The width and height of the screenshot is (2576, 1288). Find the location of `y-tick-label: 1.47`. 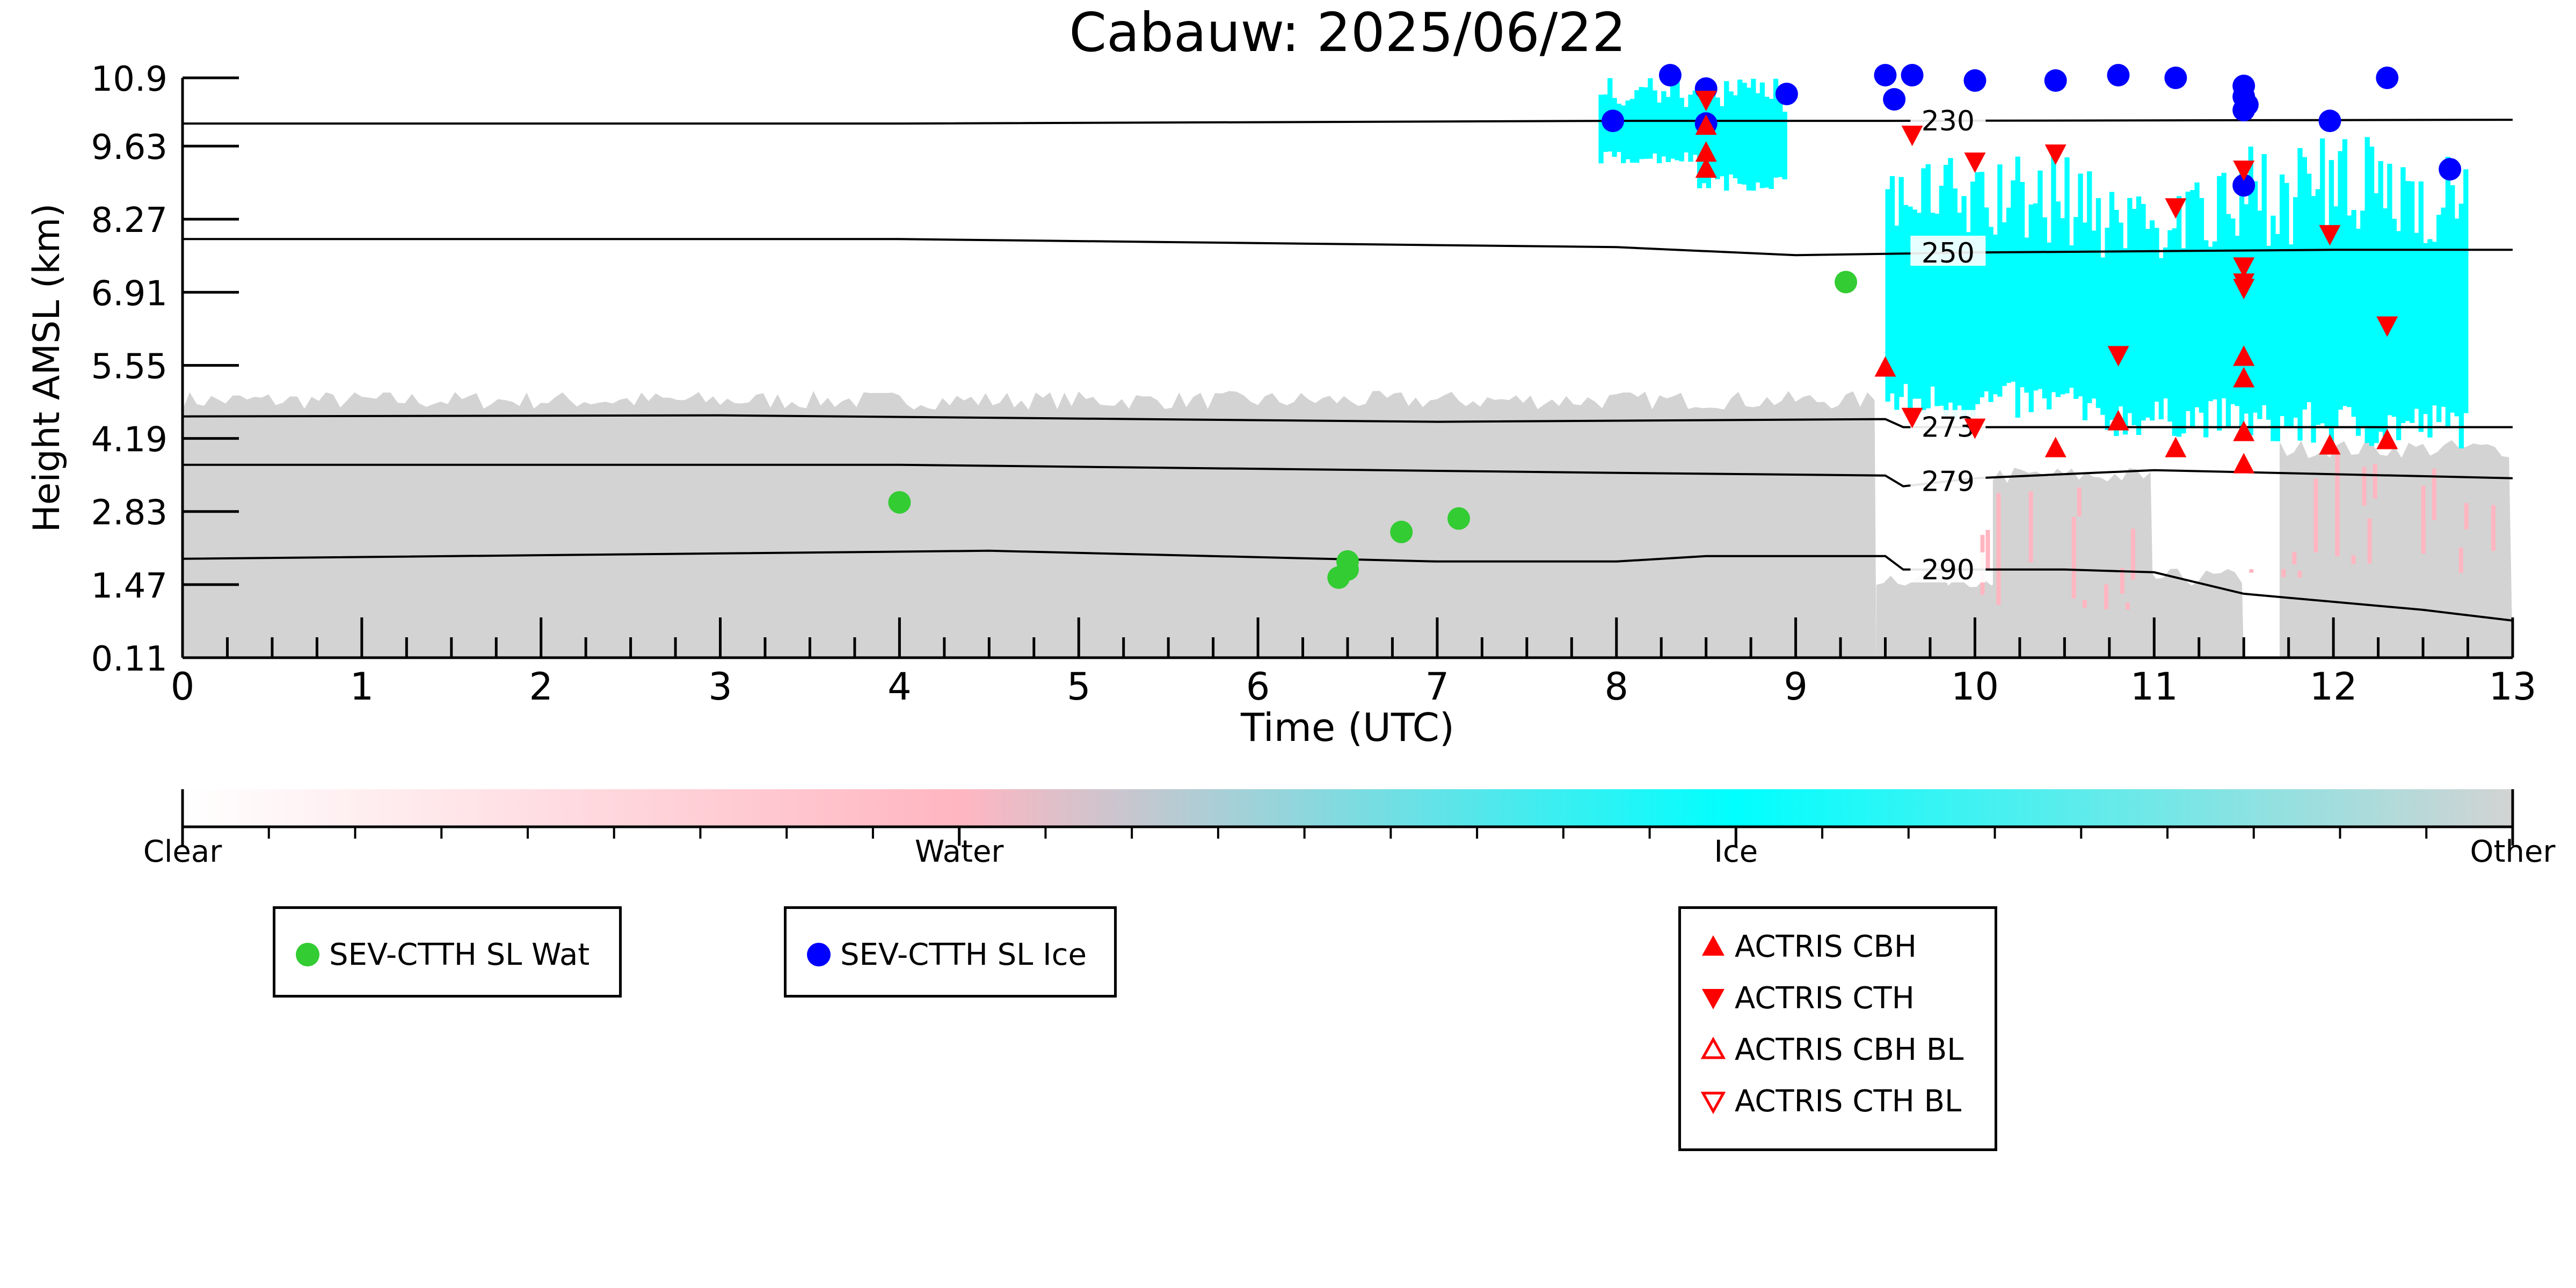

y-tick-label: 1.47 is located at coordinates (129, 586).